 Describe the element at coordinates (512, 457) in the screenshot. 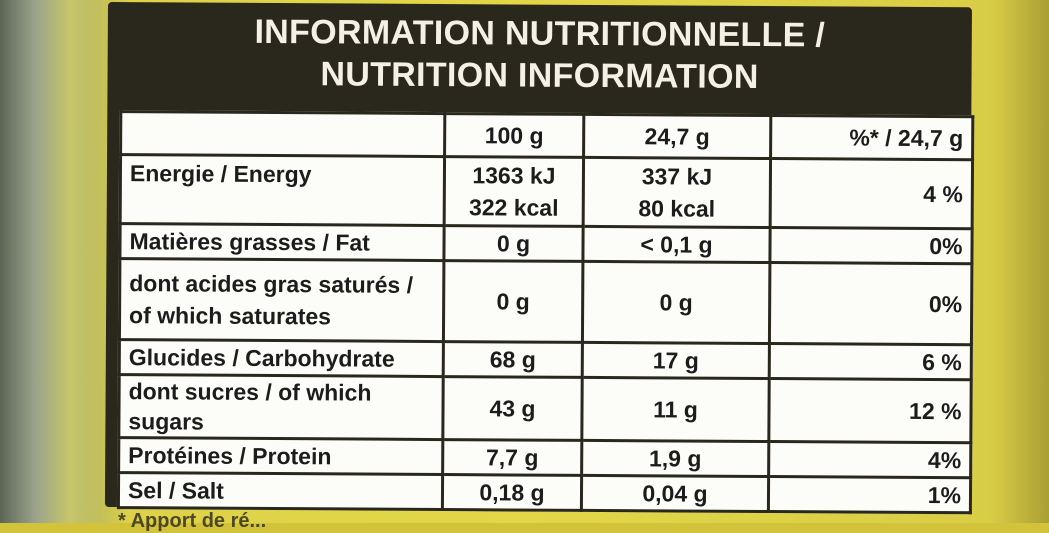

I see `row-per100: 7,7 g` at that location.